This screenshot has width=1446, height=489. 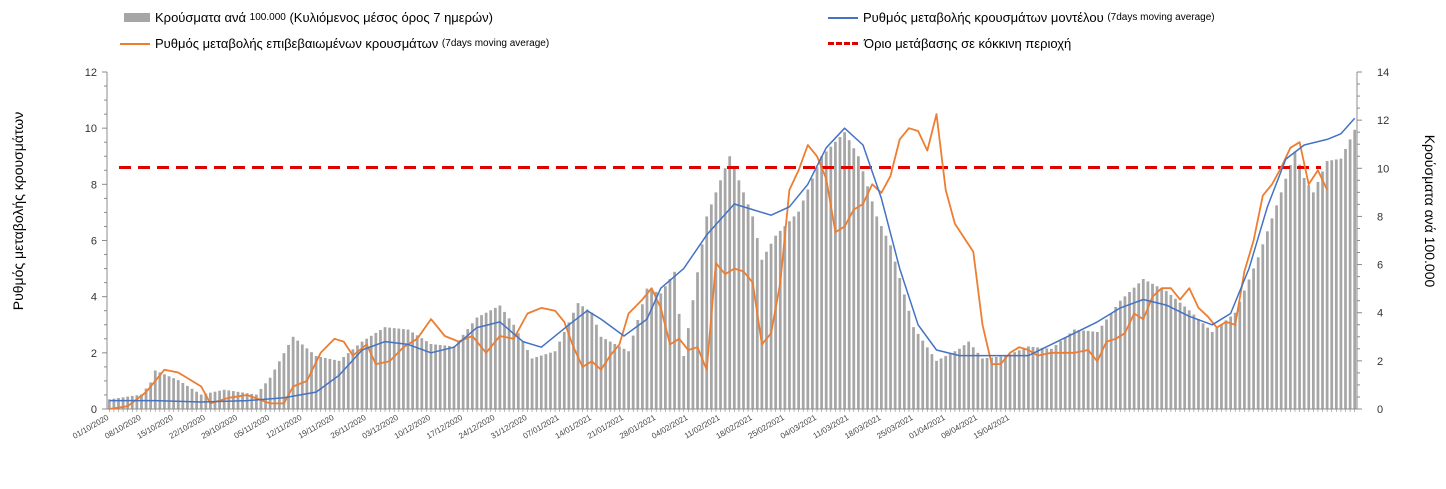 I want to click on legend-swatch-threshold, so click(x=843, y=43).